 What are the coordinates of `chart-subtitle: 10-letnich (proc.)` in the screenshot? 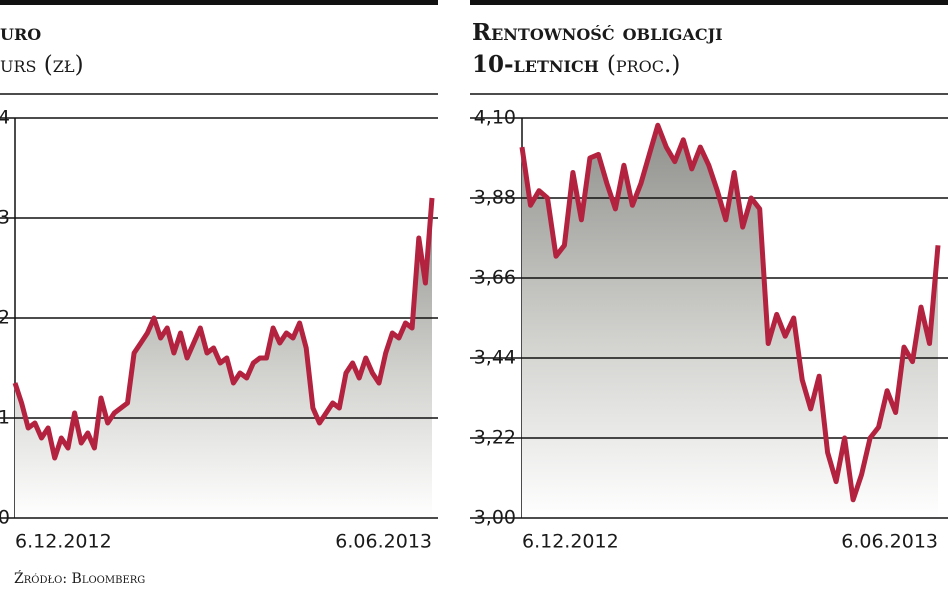 It's located at (576, 64).